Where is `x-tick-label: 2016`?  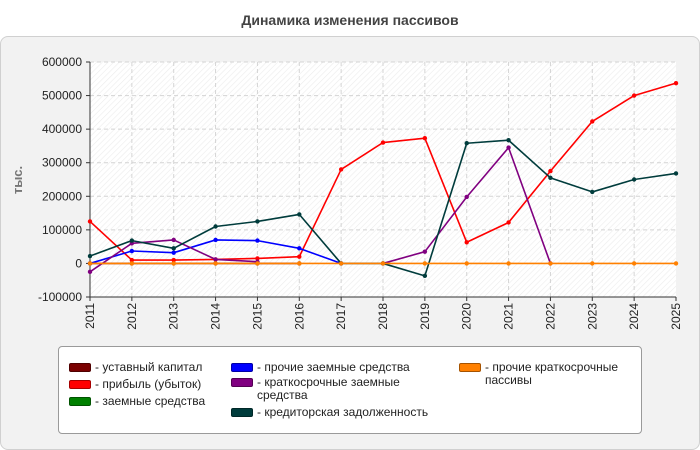 x-tick-label: 2016 is located at coordinates (299, 316).